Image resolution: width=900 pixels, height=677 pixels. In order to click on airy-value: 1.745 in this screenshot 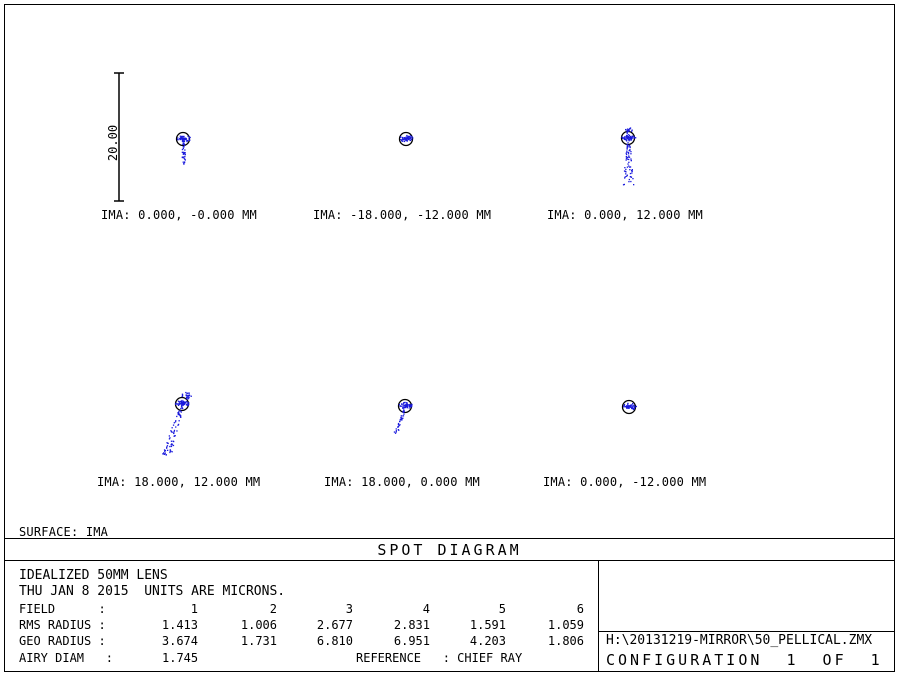, I will do `click(180, 658)`.